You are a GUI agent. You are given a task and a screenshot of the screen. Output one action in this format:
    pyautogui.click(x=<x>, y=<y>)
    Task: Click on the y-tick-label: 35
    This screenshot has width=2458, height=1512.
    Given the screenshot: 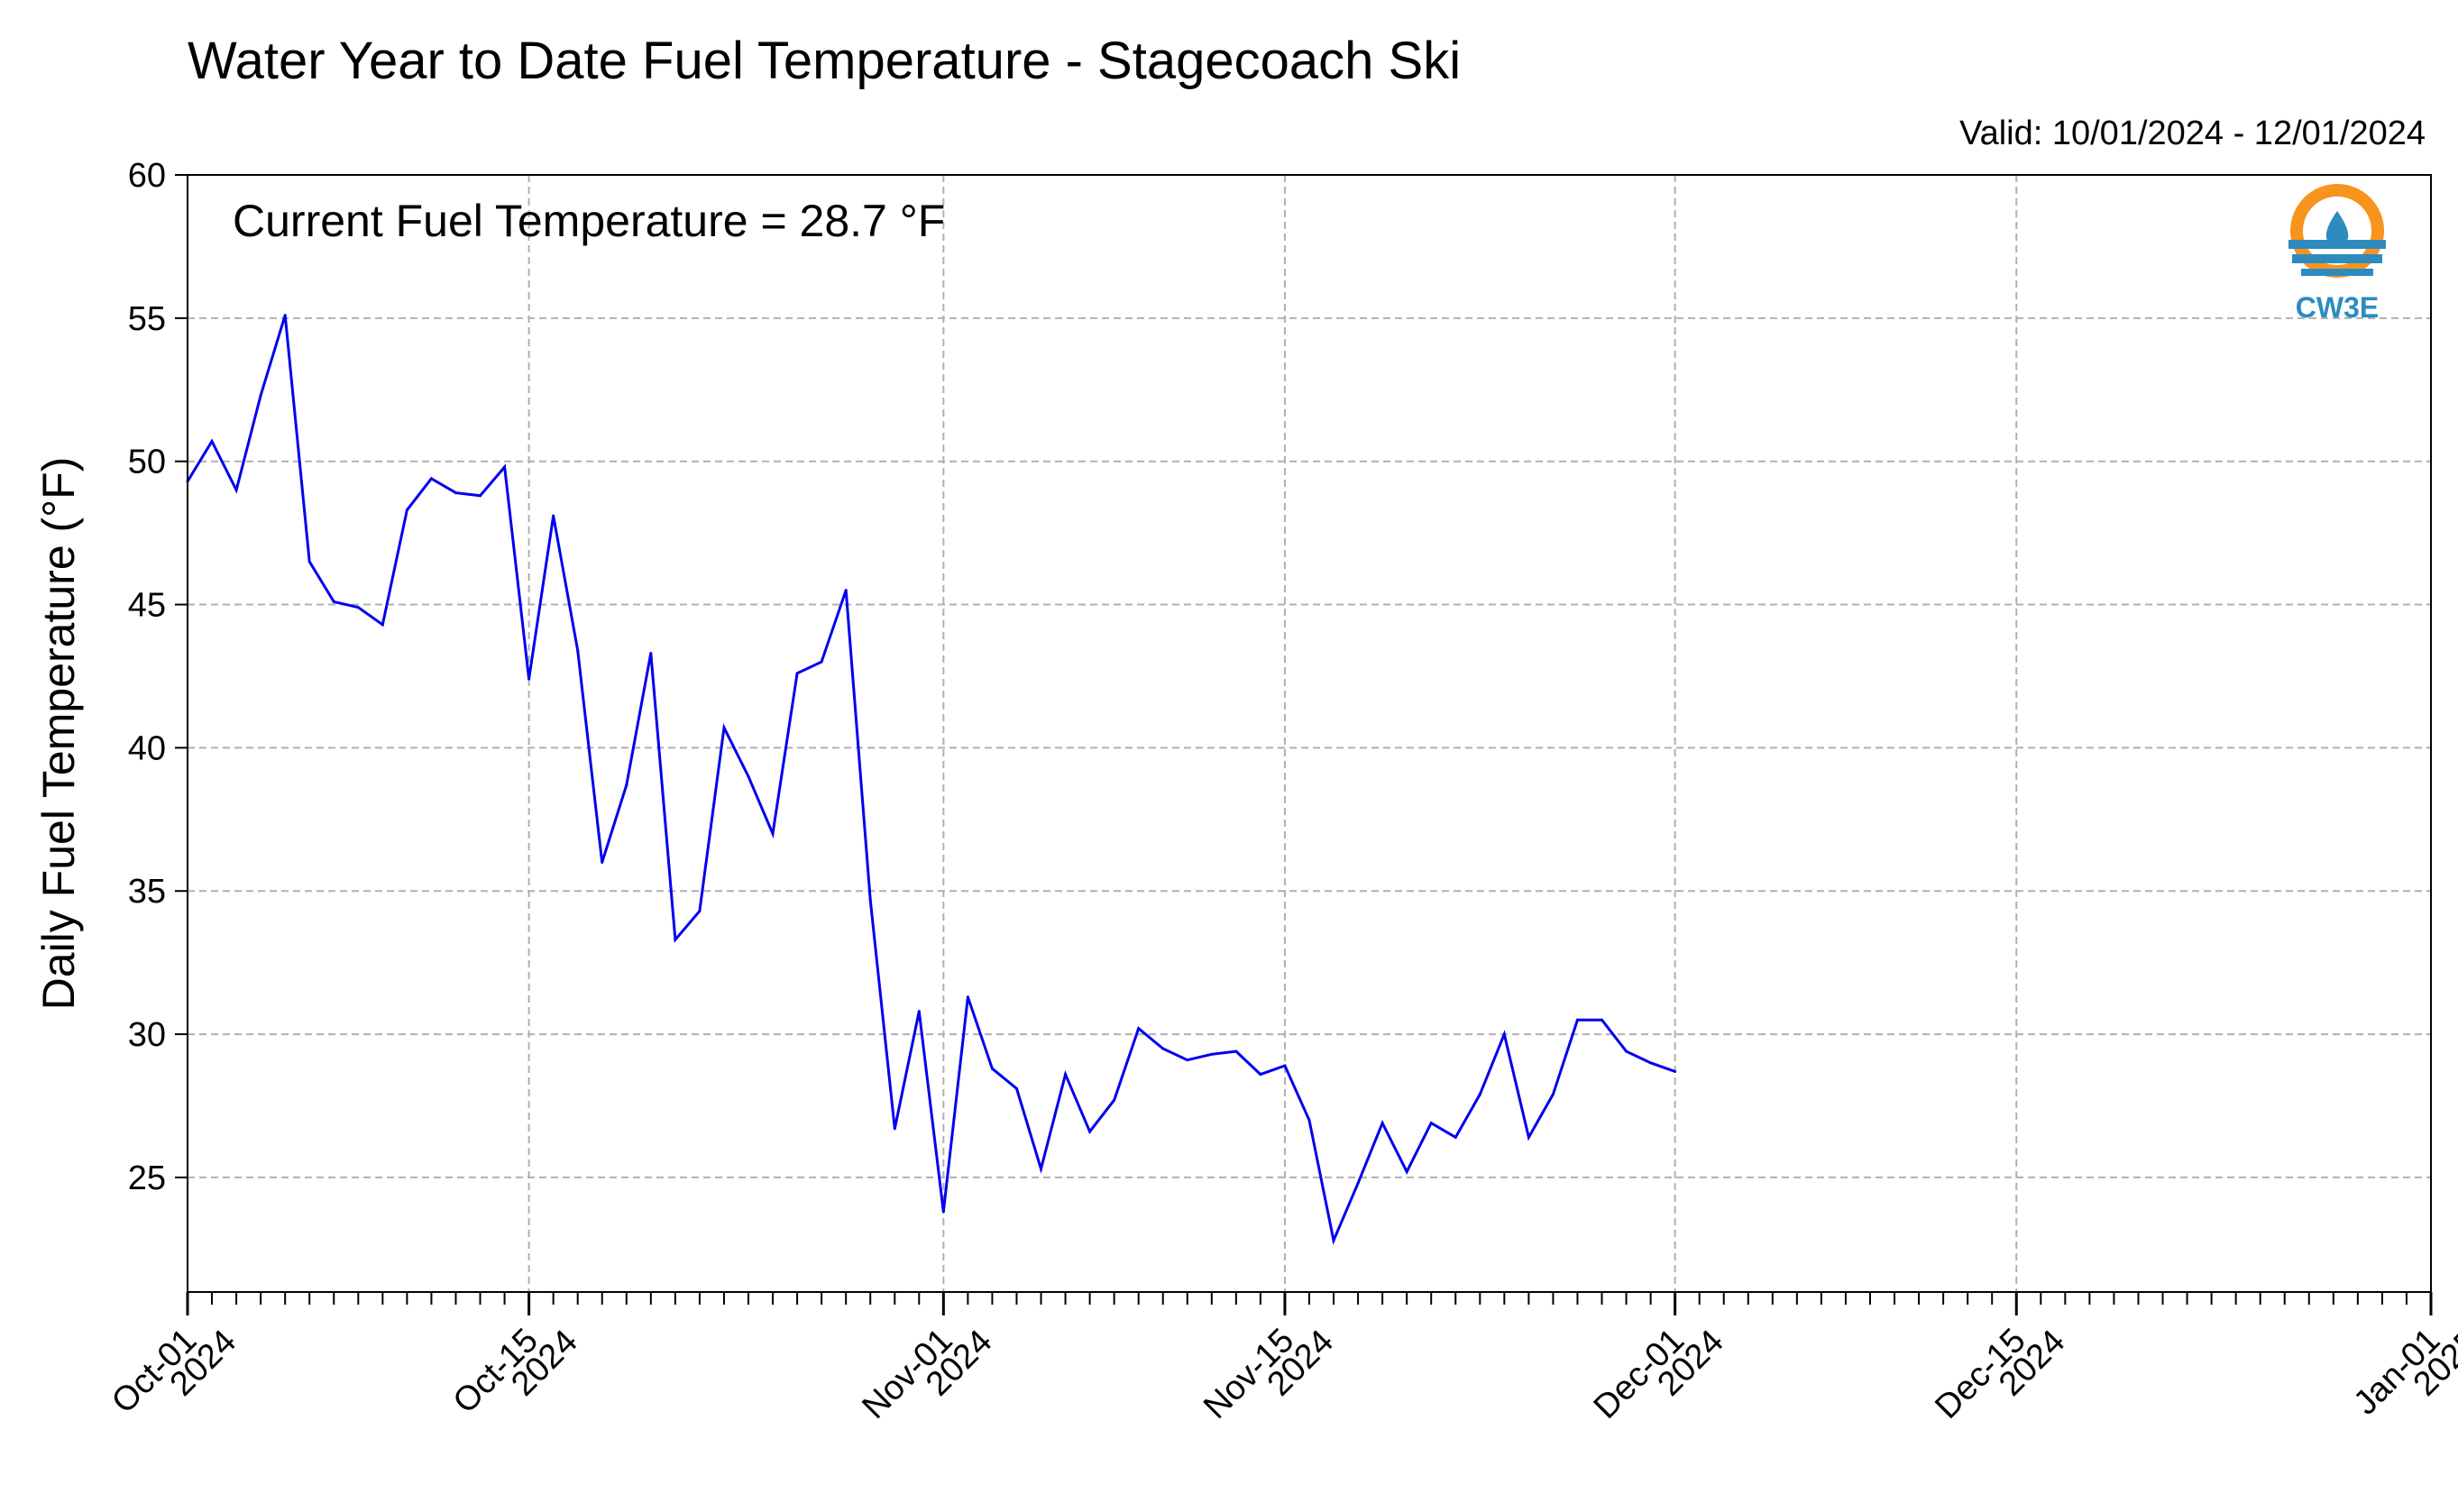 What is the action you would take?
    pyautogui.click(x=147, y=892)
    